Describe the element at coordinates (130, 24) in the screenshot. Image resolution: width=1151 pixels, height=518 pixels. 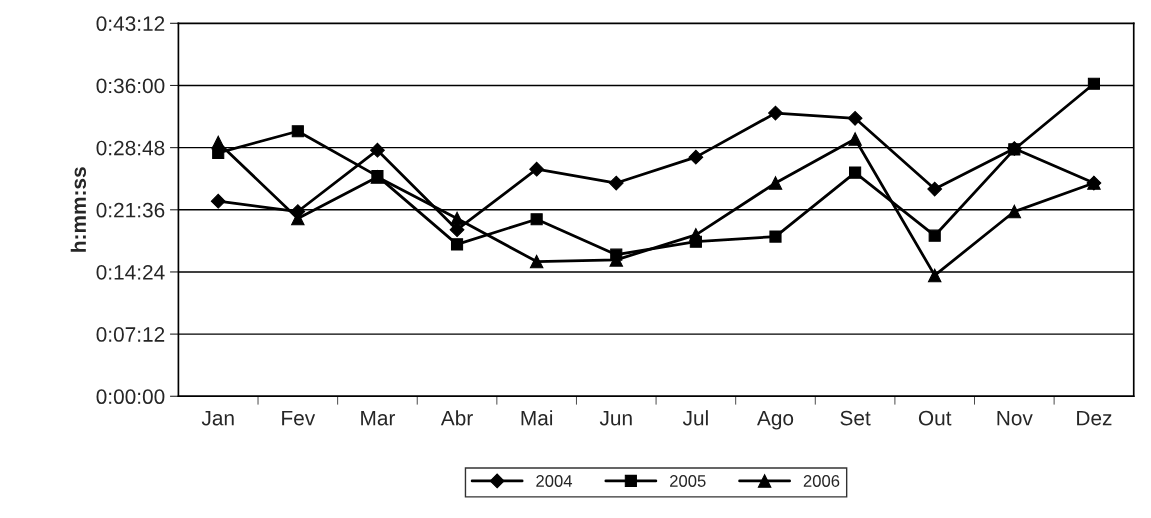
I see `y-tick-label: 0:43:12` at that location.